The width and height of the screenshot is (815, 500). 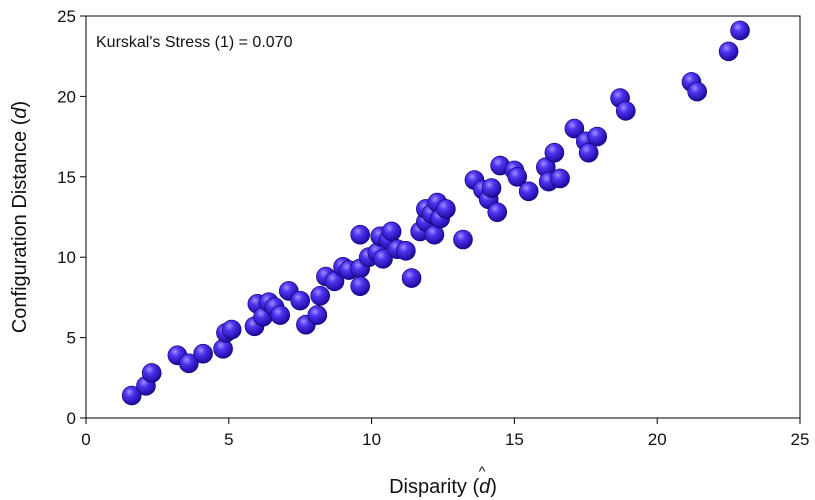 What do you see at coordinates (20, 225) in the screenshot?
I see `y-axis-label-main: Configuration Distance (` at bounding box center [20, 225].